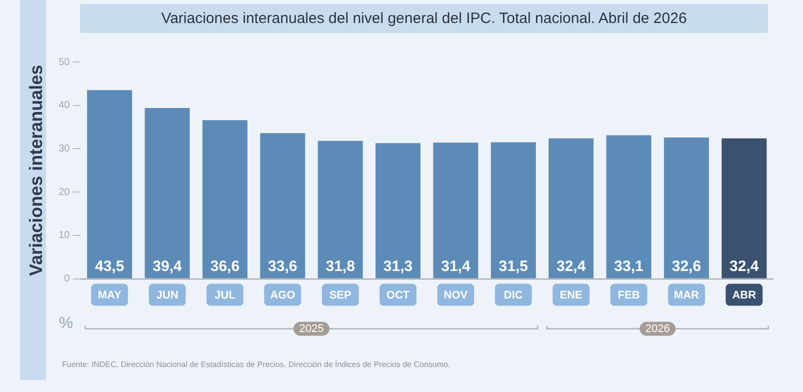  What do you see at coordinates (398, 295) in the screenshot?
I see `x-tick-label: OCT` at bounding box center [398, 295].